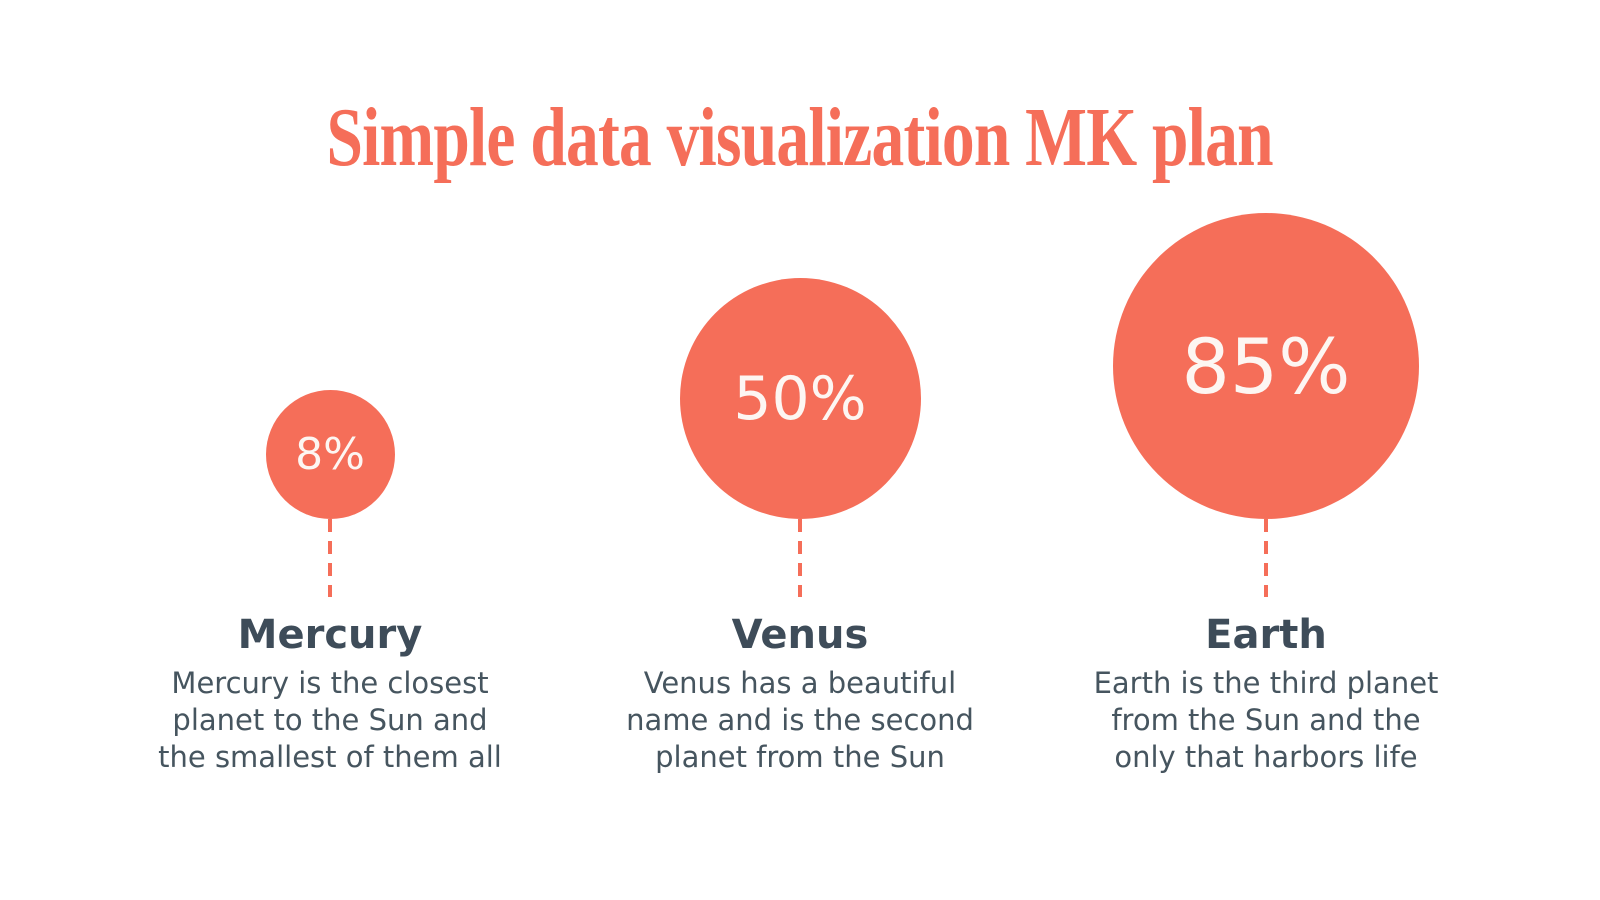 The image size is (1600, 900). Describe the element at coordinates (330, 635) in the screenshot. I see `mercury-name-heading: Mercury` at that location.